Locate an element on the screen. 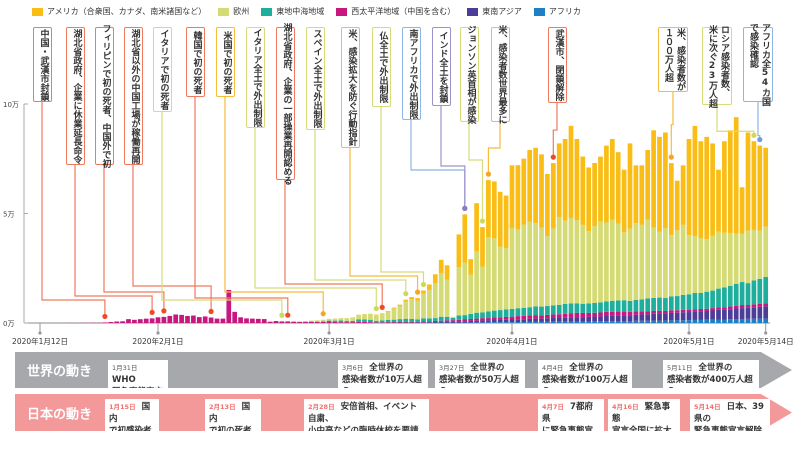  annotation-box: フィリピンで初の死者、中国外で初 is located at coordinates (104, 96).